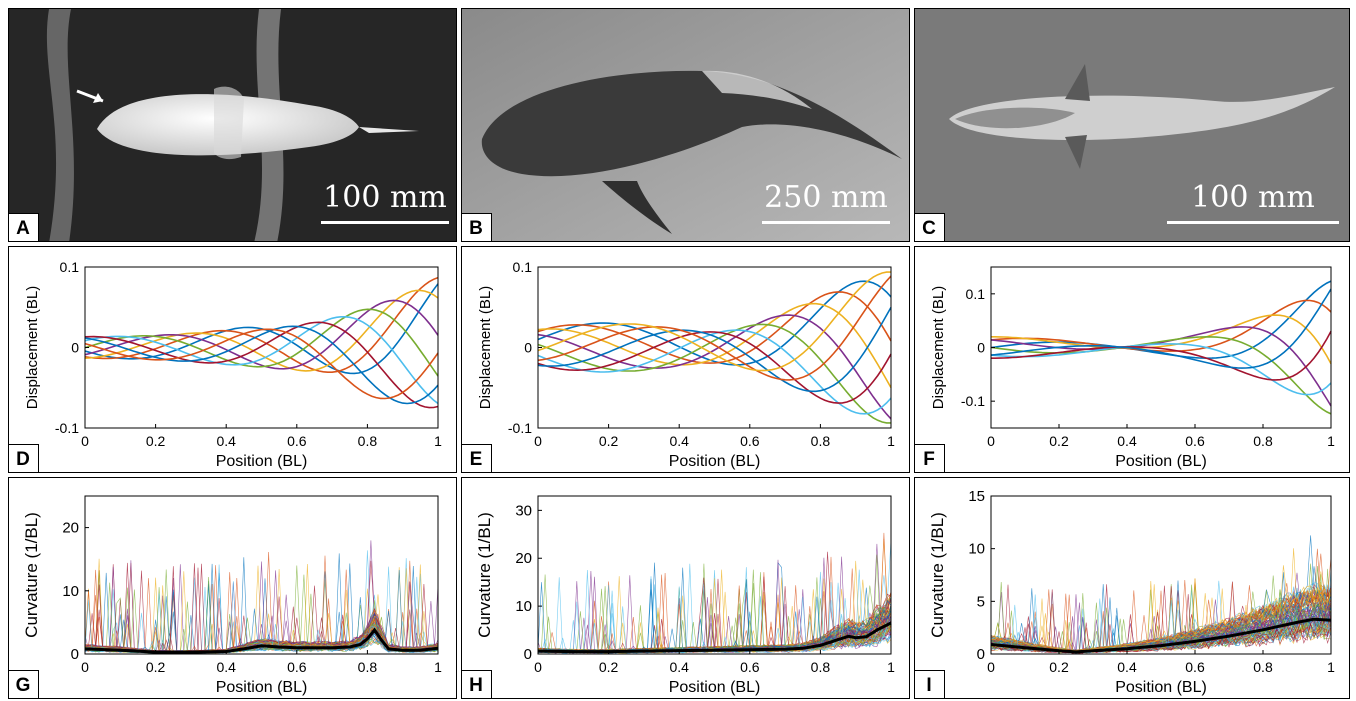 The width and height of the screenshot is (1356, 701). What do you see at coordinates (485, 347) in the screenshot?
I see `y-axis-label: Displacement (BL)` at bounding box center [485, 347].